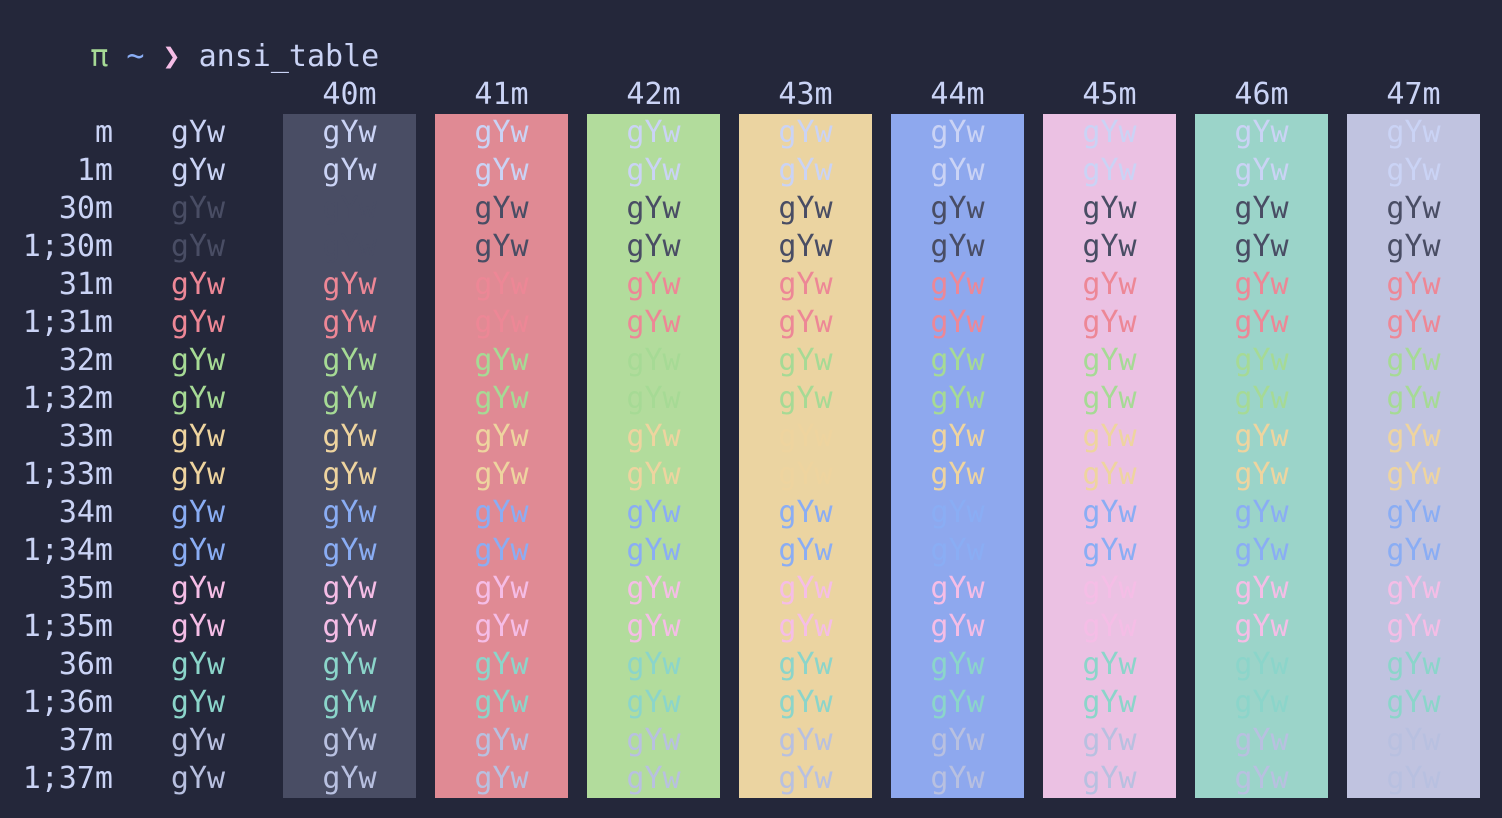  I want to click on bg-column-41m, so click(501, 456).